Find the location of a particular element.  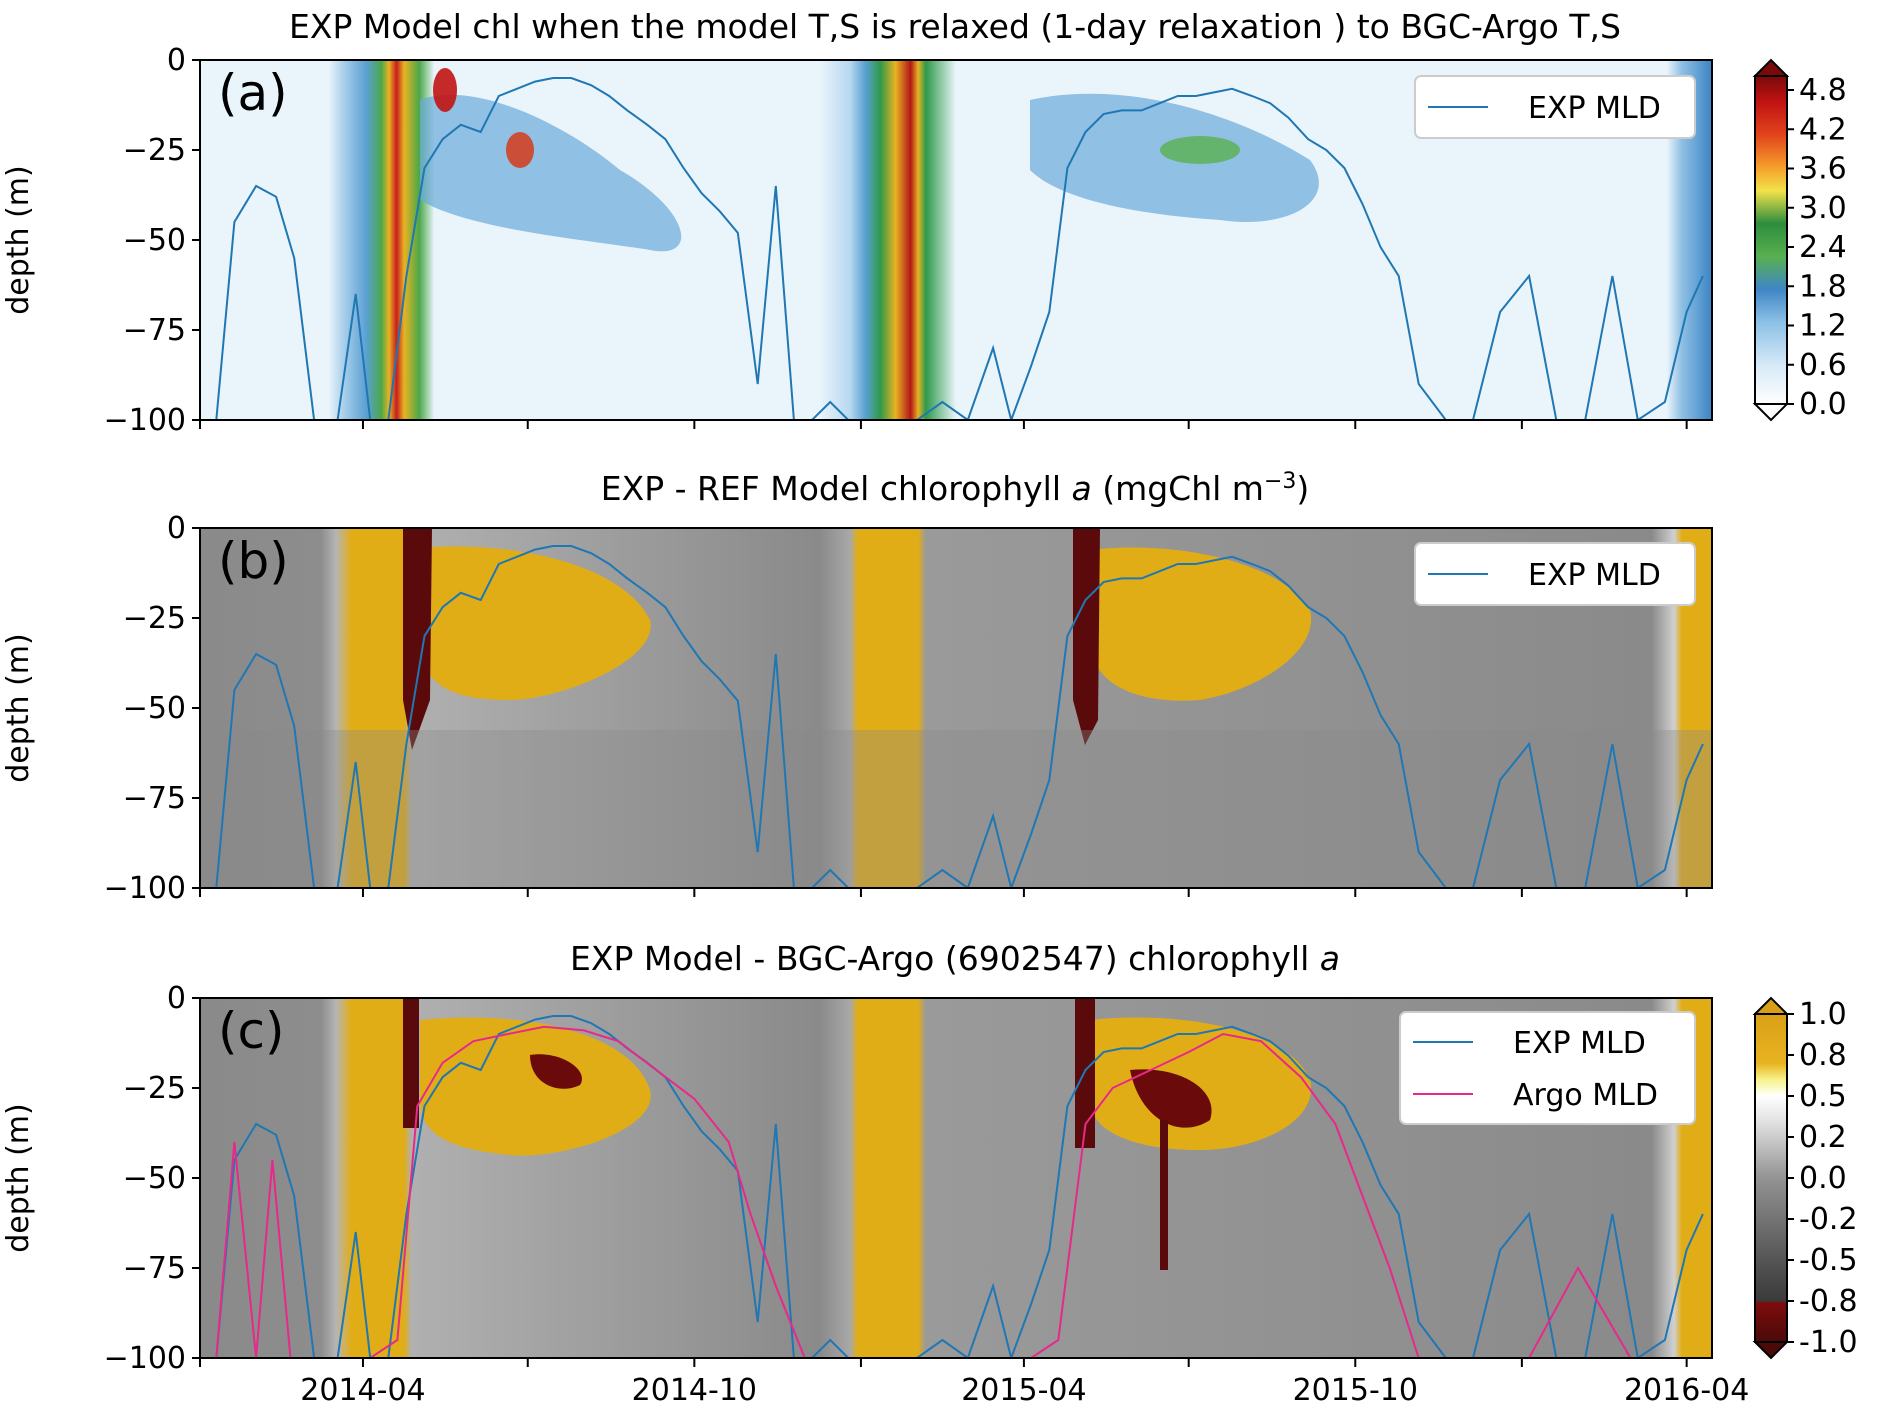

panel-a-mid-patch is located at coordinates (1200, 150).